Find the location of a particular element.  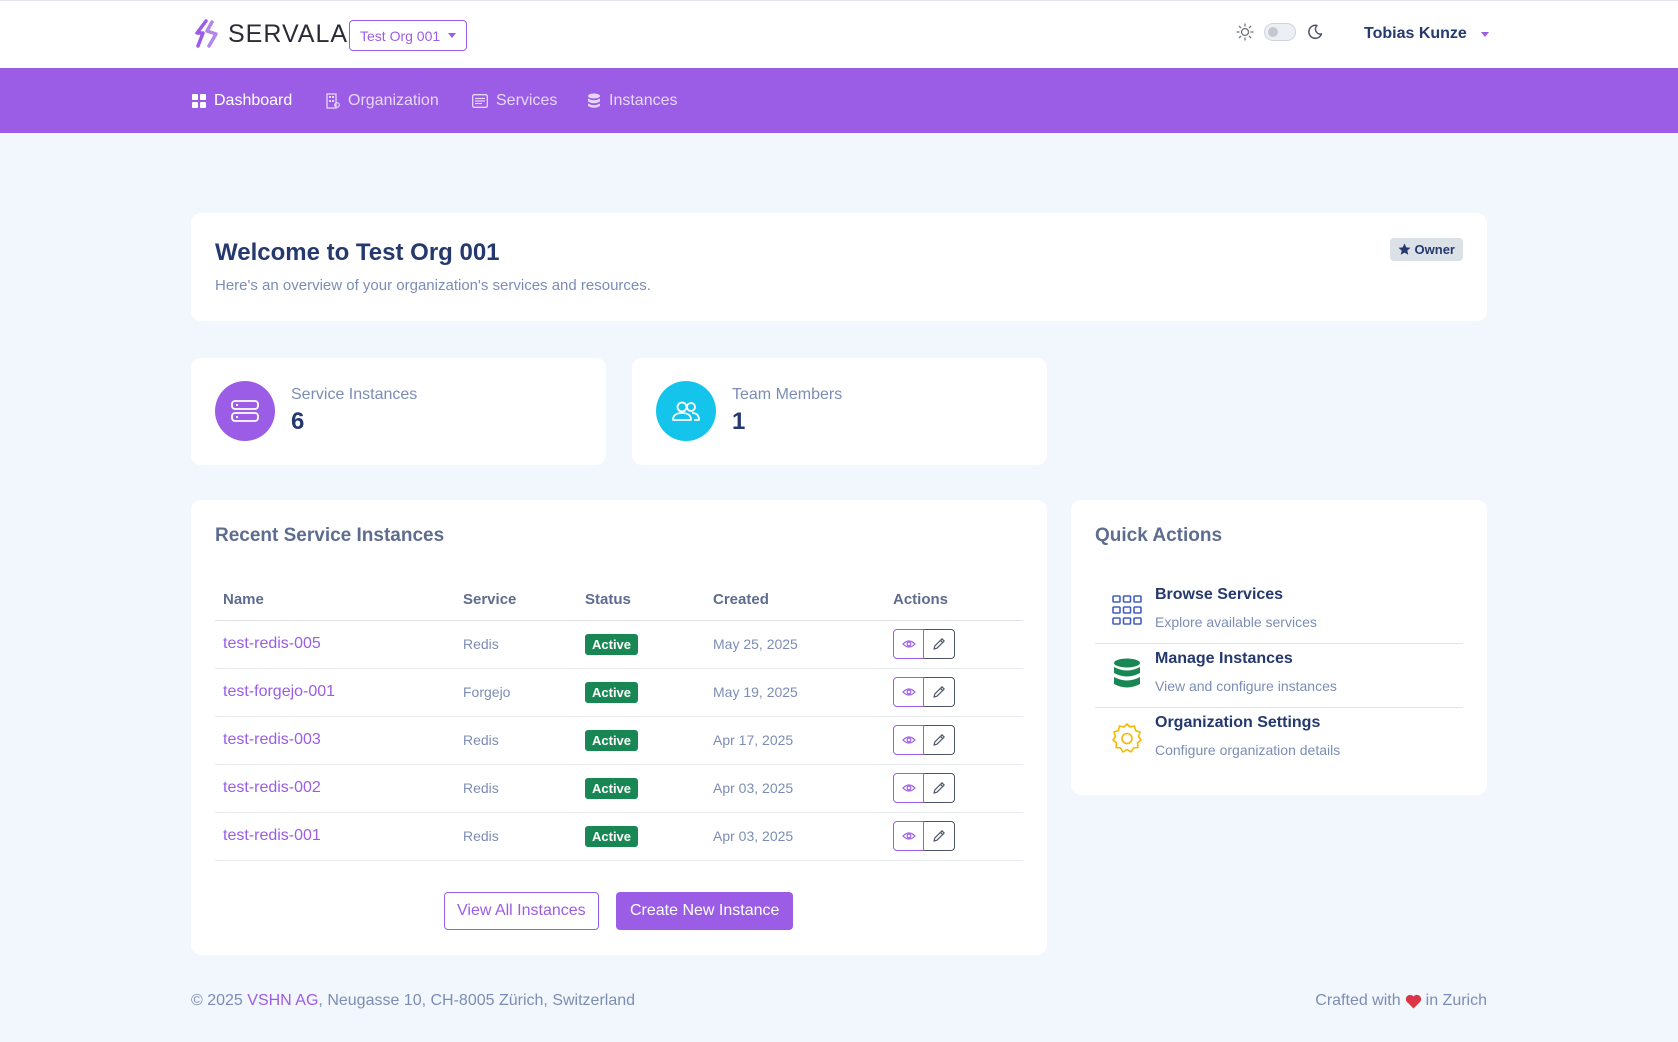

stat-value: 1 is located at coordinates (739, 421).